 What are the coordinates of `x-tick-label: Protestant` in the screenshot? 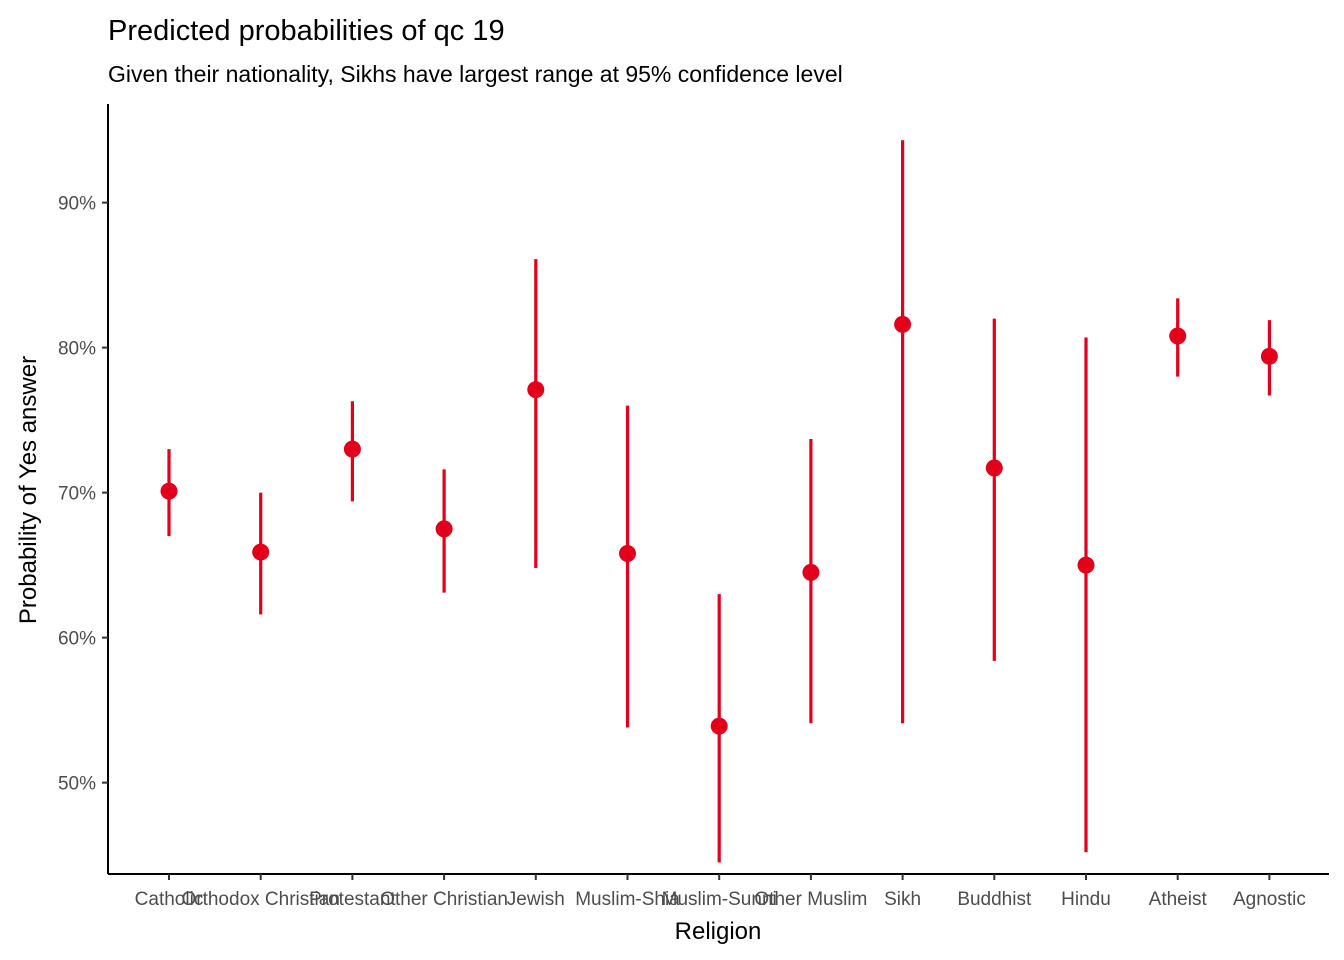 It's located at (352, 899).